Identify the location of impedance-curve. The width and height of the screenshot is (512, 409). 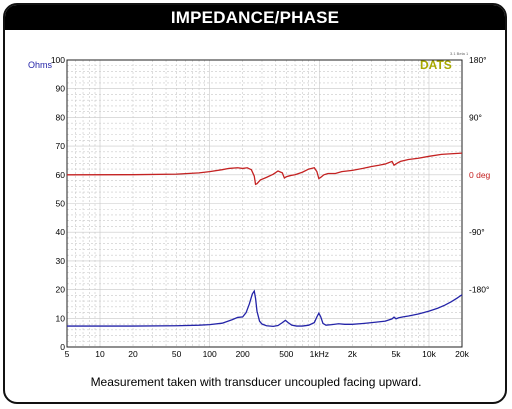
(265, 308).